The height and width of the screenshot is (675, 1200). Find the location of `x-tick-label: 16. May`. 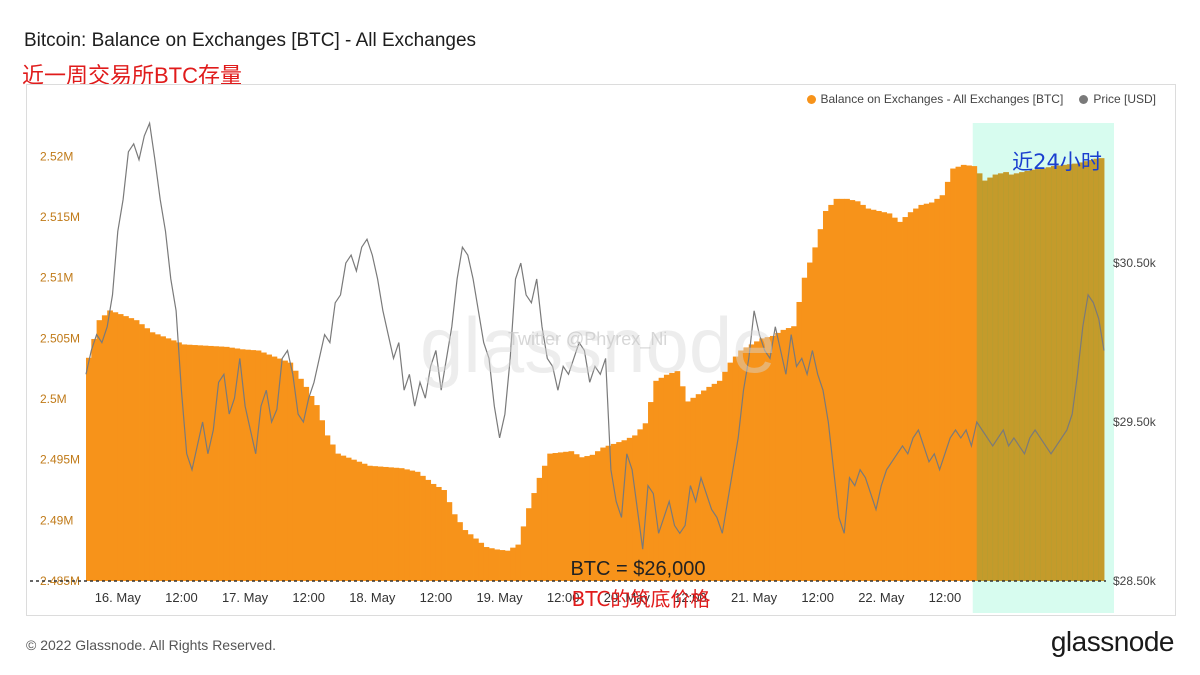

x-tick-label: 16. May is located at coordinates (118, 597).